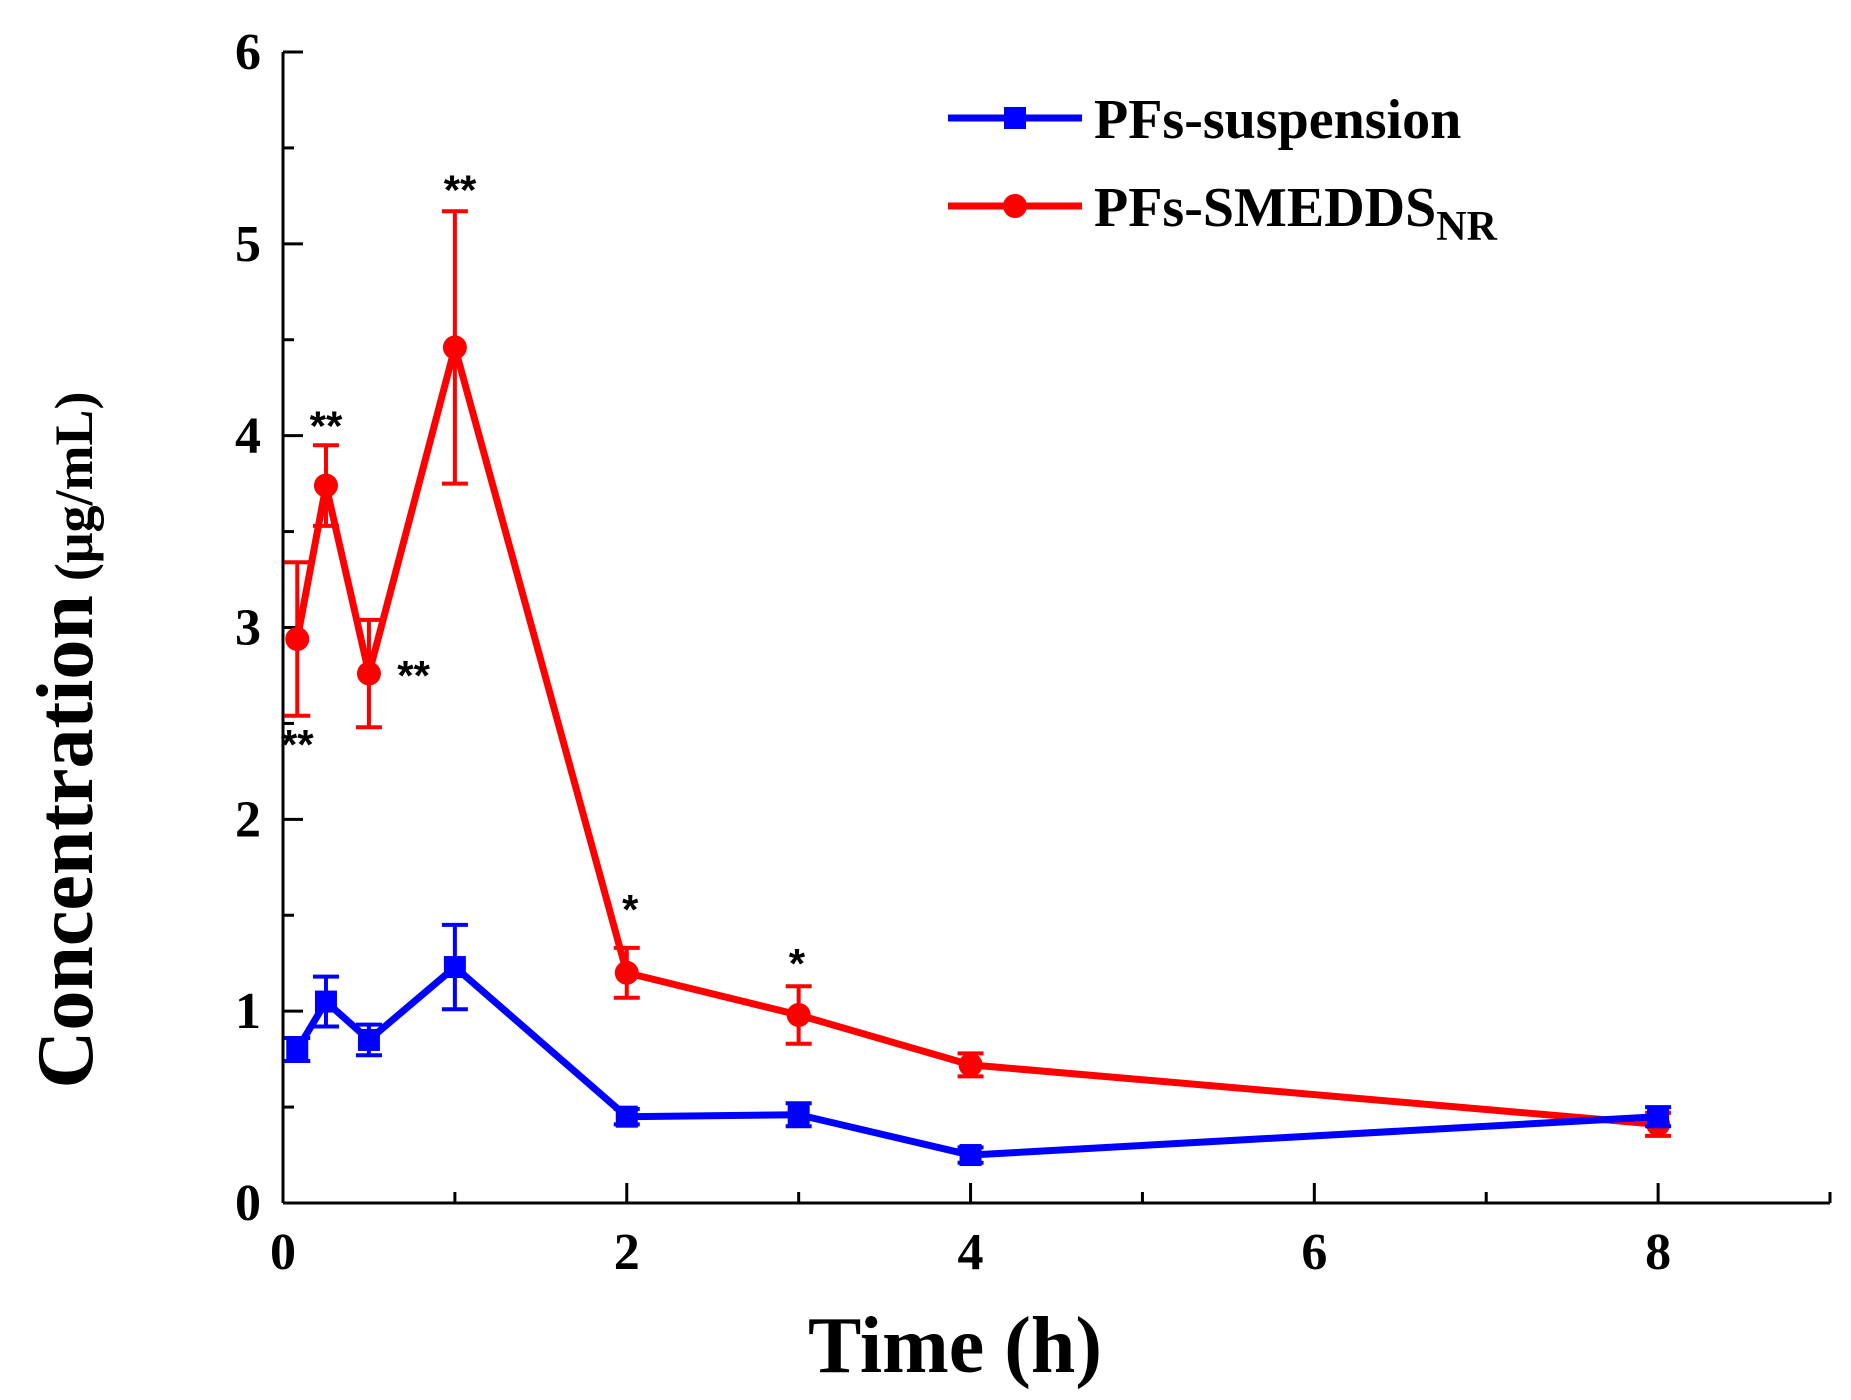  I want to click on y-tick-label: 2, so click(248, 819).